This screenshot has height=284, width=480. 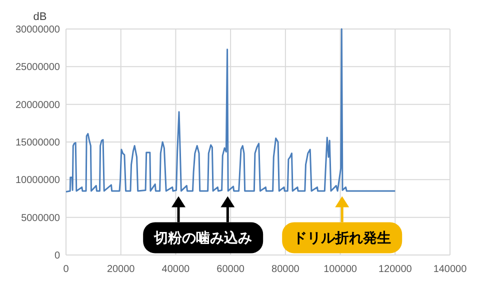 I want to click on x-tick-label: 100000, so click(x=341, y=269).